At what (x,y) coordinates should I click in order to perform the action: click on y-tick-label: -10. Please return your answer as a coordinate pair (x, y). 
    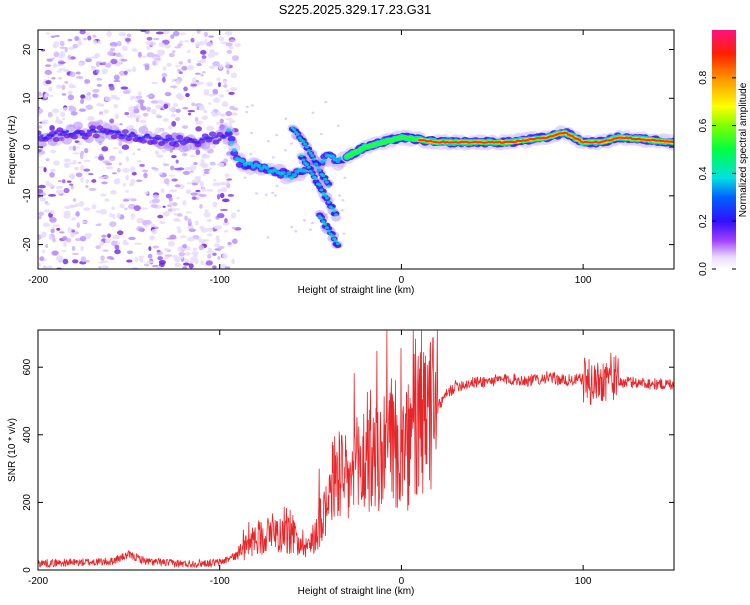
    Looking at the image, I should click on (27, 195).